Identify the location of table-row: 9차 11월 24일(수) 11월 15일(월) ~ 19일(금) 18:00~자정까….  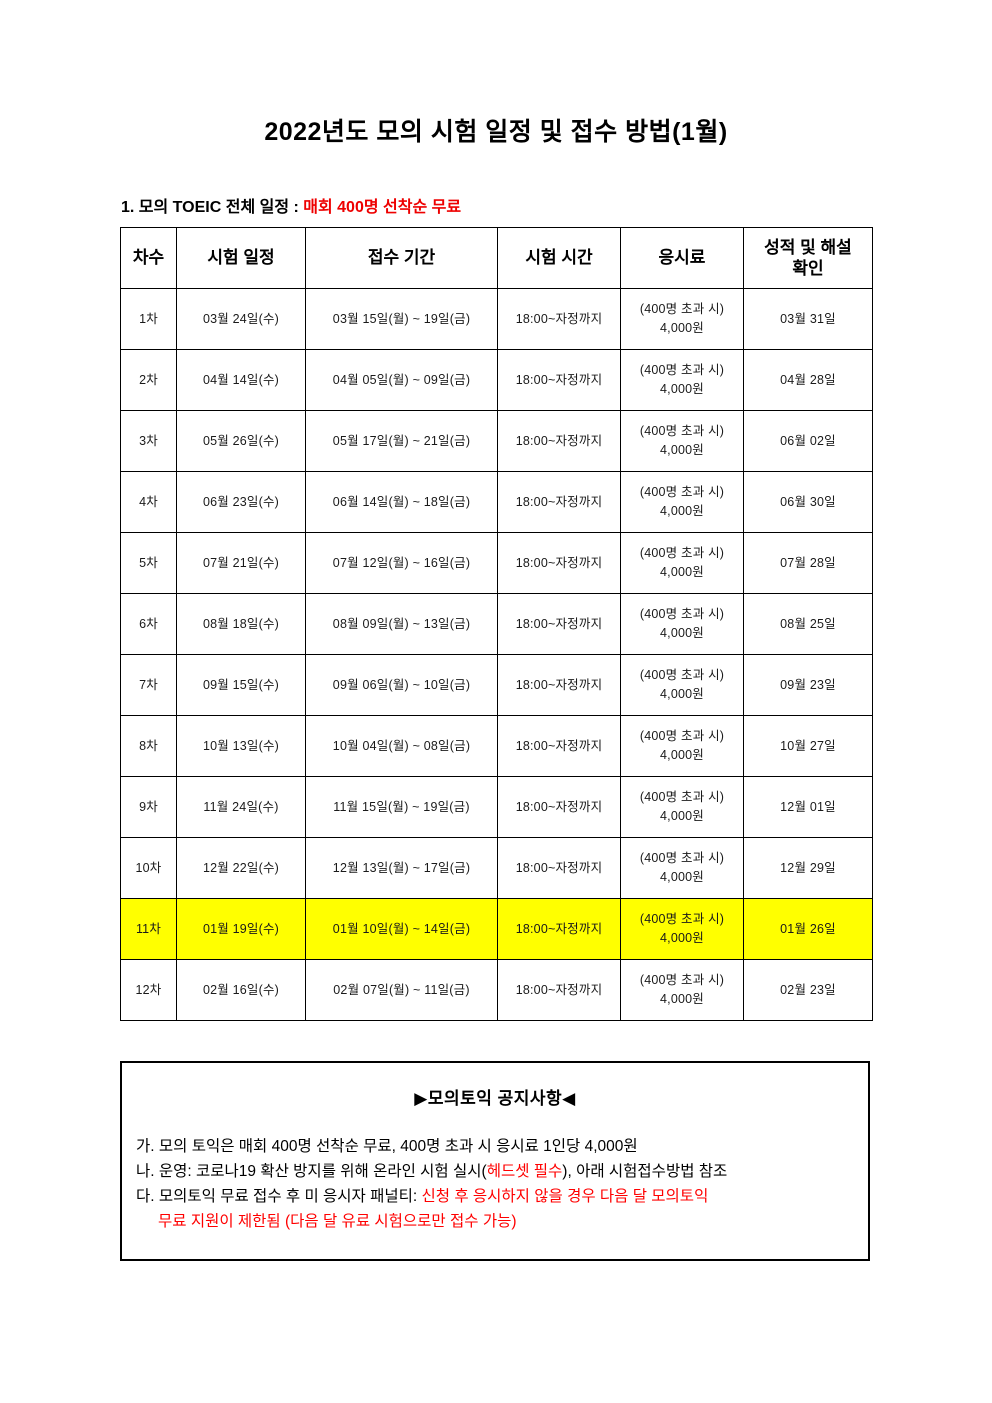
(496, 807).